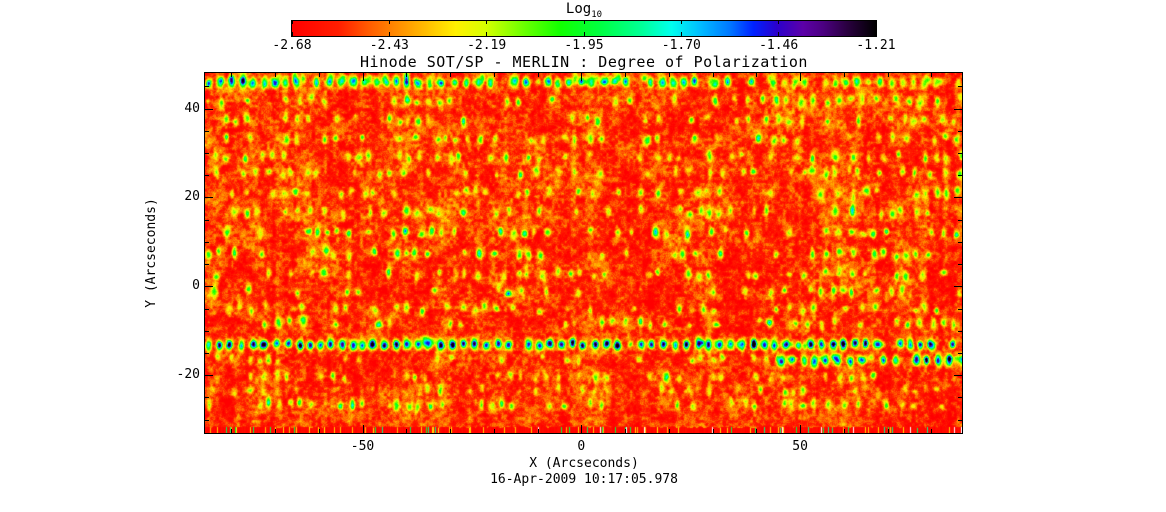 The height and width of the screenshot is (512, 1166). What do you see at coordinates (584, 28) in the screenshot?
I see `colorbar` at bounding box center [584, 28].